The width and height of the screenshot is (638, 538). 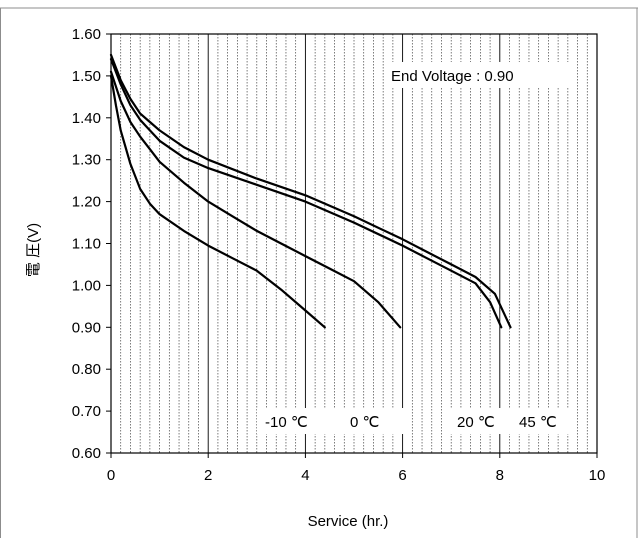 What do you see at coordinates (86, 34) in the screenshot?
I see `y-tick-label: 1.60` at bounding box center [86, 34].